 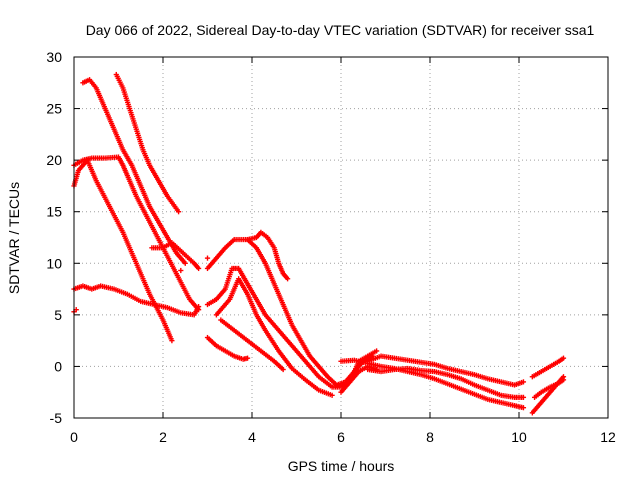 What do you see at coordinates (58, 315) in the screenshot?
I see `y-tick-label: 5` at bounding box center [58, 315].